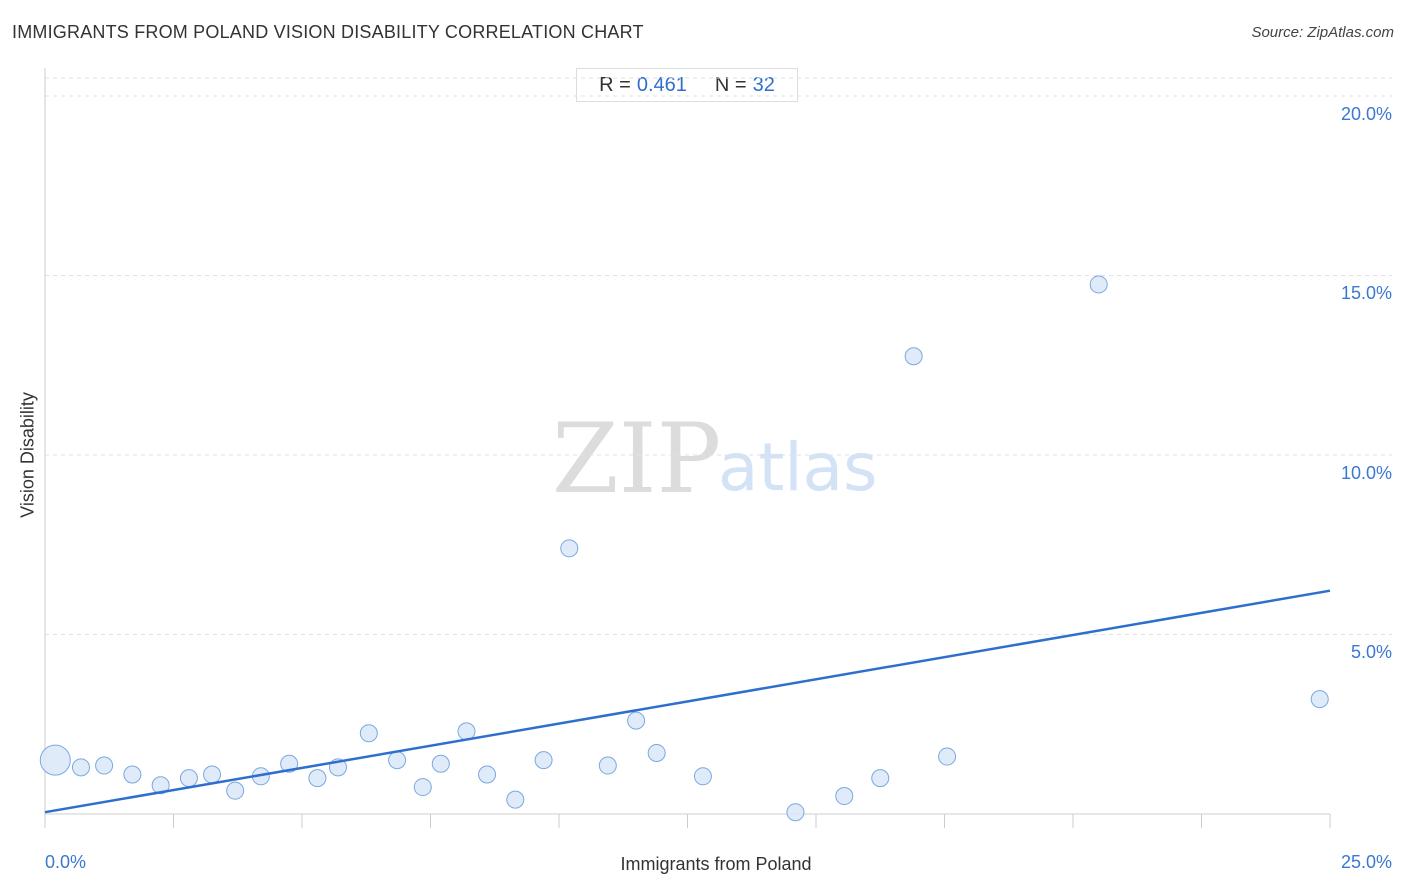  What do you see at coordinates (636, 459) in the screenshot?
I see `watermark-zip: ZIP` at bounding box center [636, 459].